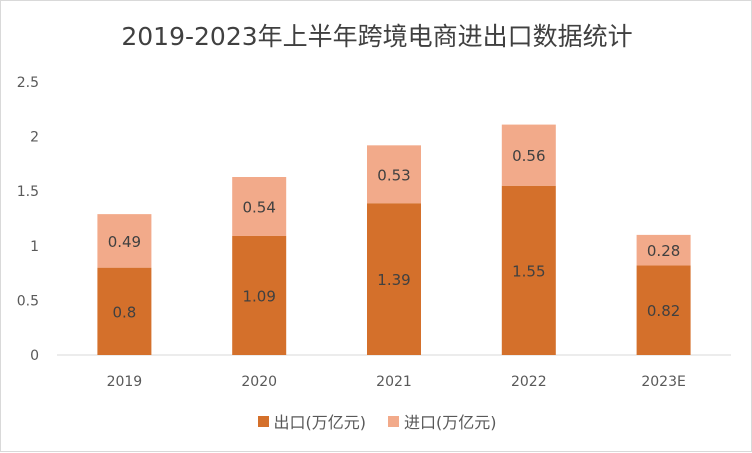 The height and width of the screenshot is (453, 752). I want to click on data-label: 0.56, so click(528, 156).